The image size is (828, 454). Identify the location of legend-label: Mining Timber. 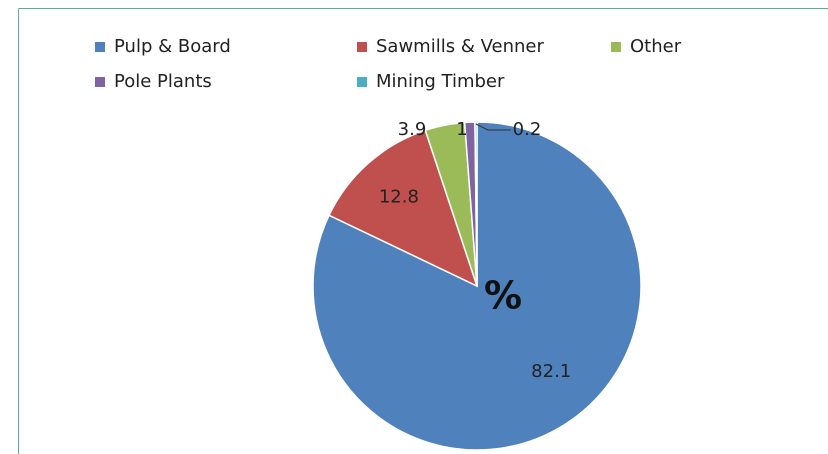
(440, 81).